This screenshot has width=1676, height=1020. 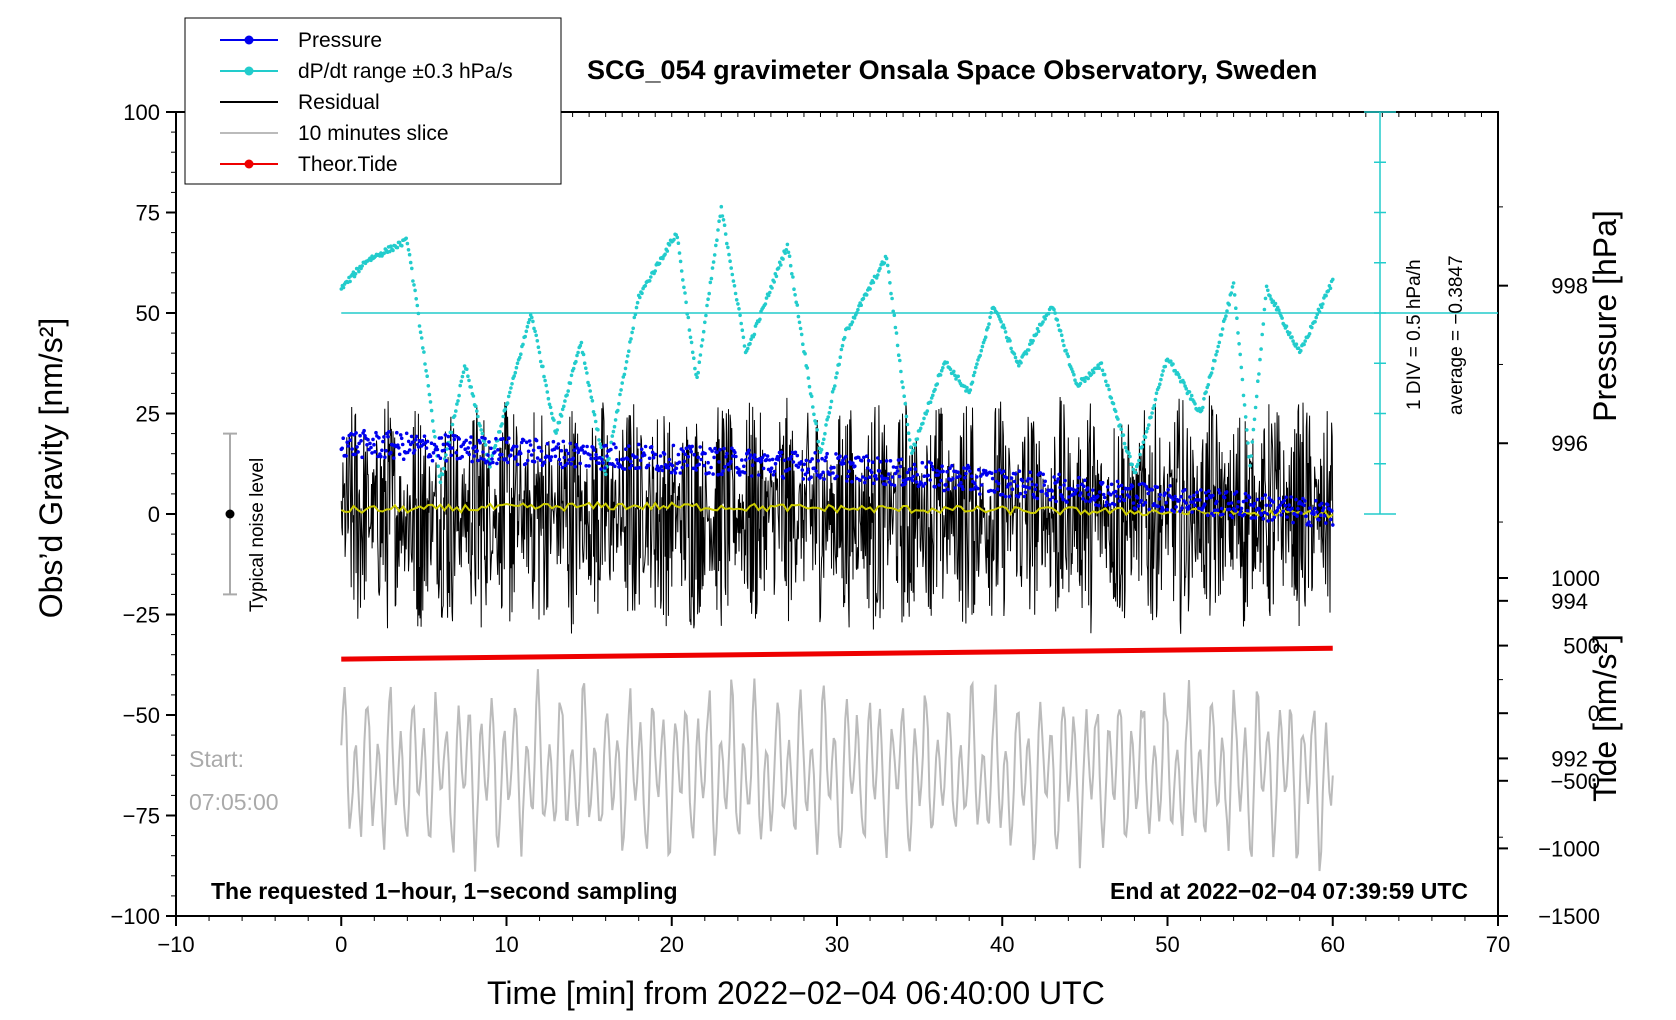 I want to click on legend-entry-label: Pressure, so click(x=340, y=40).